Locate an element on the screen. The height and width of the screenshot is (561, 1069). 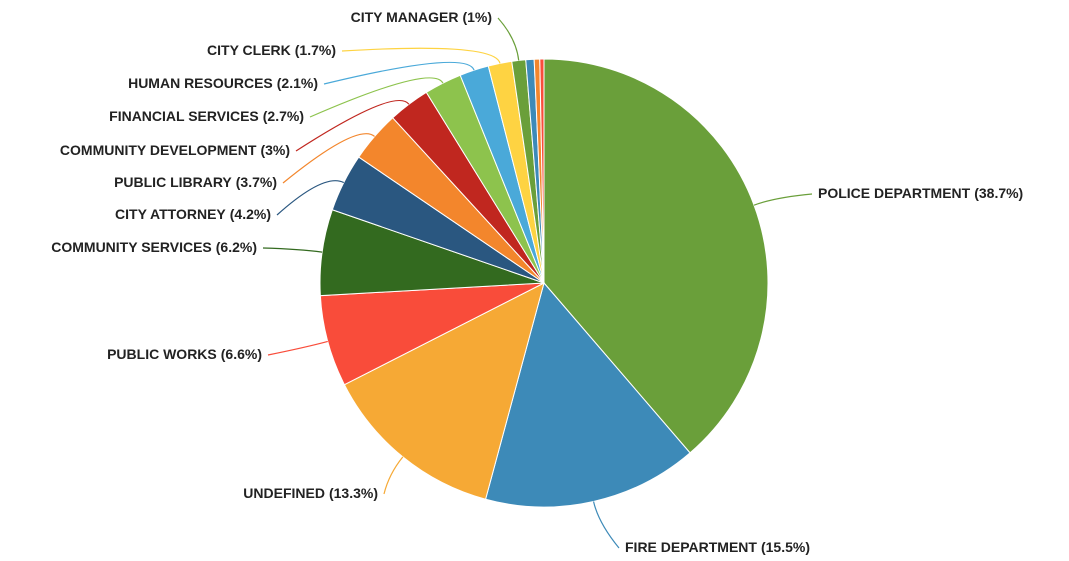
data-label: PUBLIC LIBRARY (3.7%) is located at coordinates (195, 182).